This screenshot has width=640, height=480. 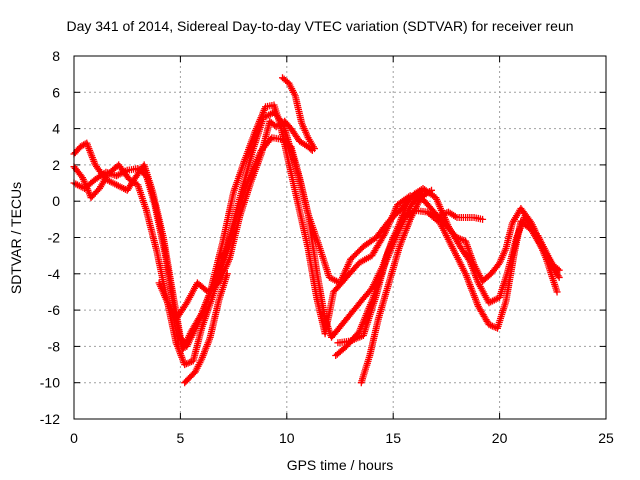 What do you see at coordinates (50, 383) in the screenshot?
I see `y-tick-label: -10` at bounding box center [50, 383].